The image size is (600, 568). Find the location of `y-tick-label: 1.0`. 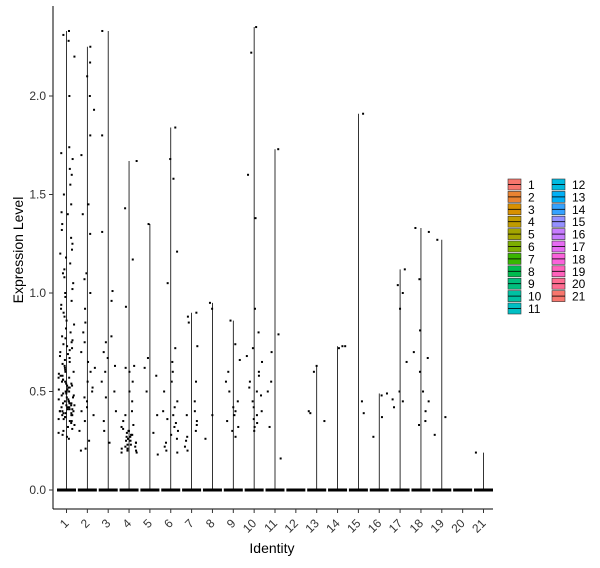

y-tick-label: 1.0 is located at coordinates (37, 293).